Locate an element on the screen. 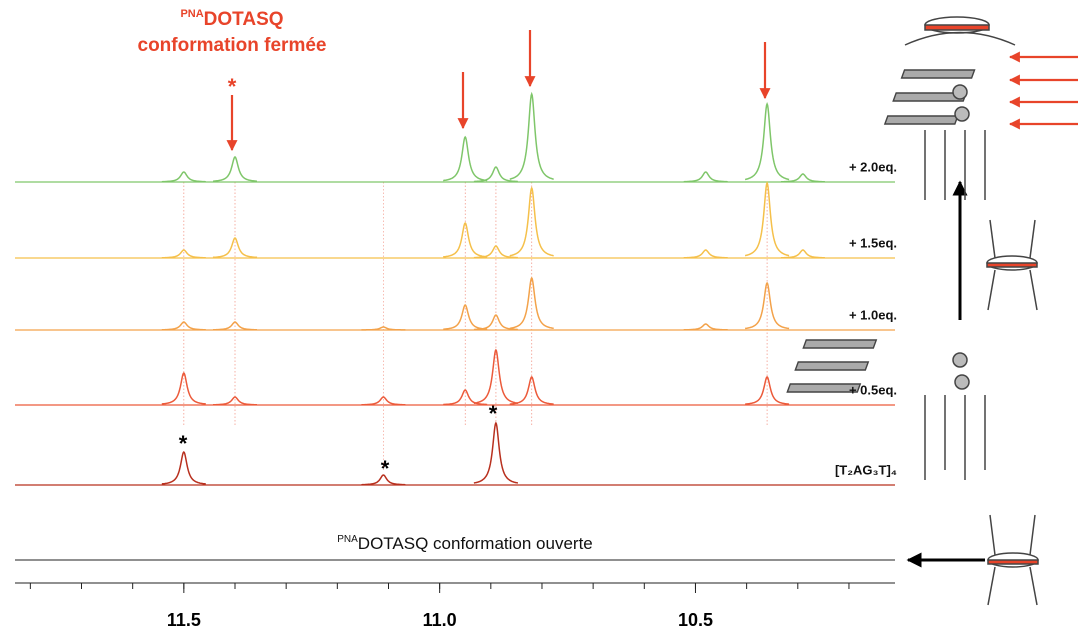 The image size is (1089, 634). annotation-bottom: PNADOTASQ conformation ouverte is located at coordinates (465, 544).